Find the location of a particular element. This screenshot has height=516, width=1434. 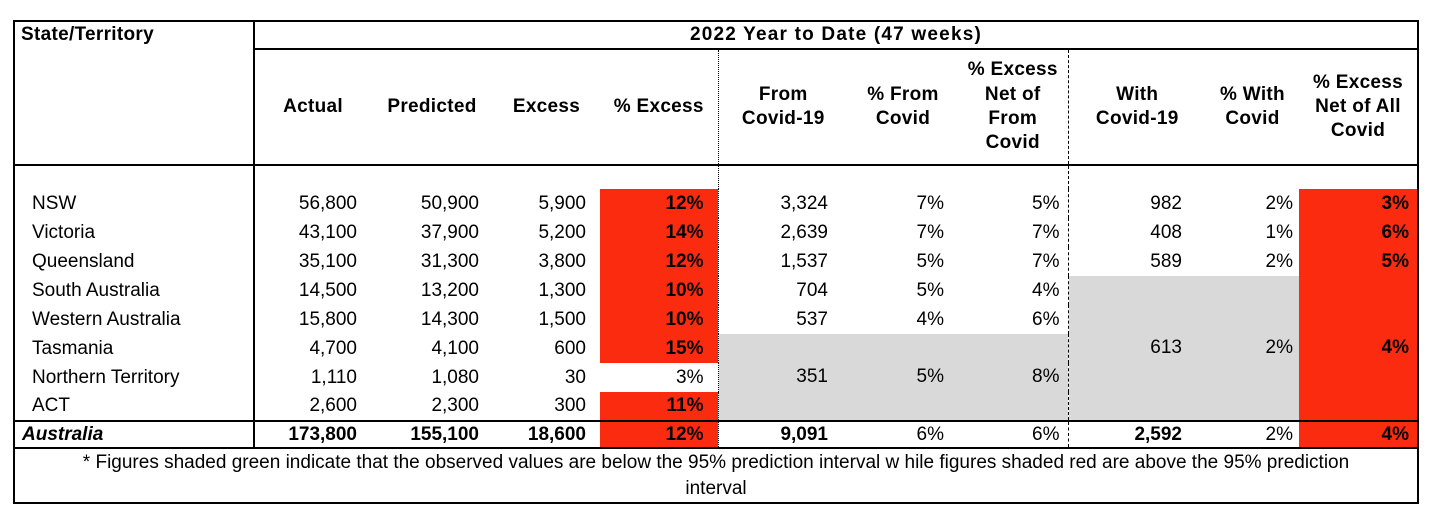

with-covid-cell: 589 is located at coordinates (1136, 261).